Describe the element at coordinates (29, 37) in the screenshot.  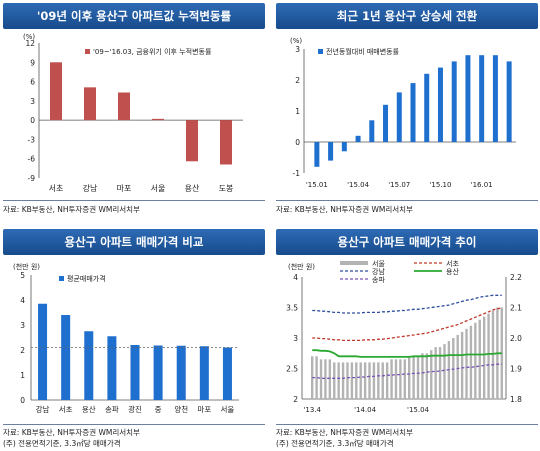
I see `y-unit-label: (%)` at that location.